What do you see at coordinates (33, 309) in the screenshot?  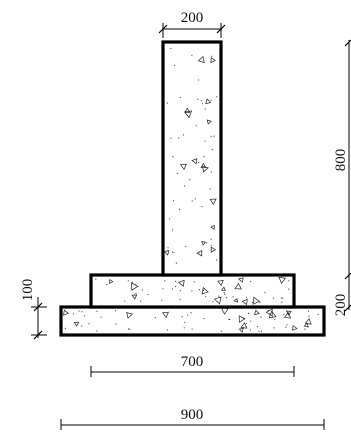 I see `dimension-base-height: 100` at bounding box center [33, 309].